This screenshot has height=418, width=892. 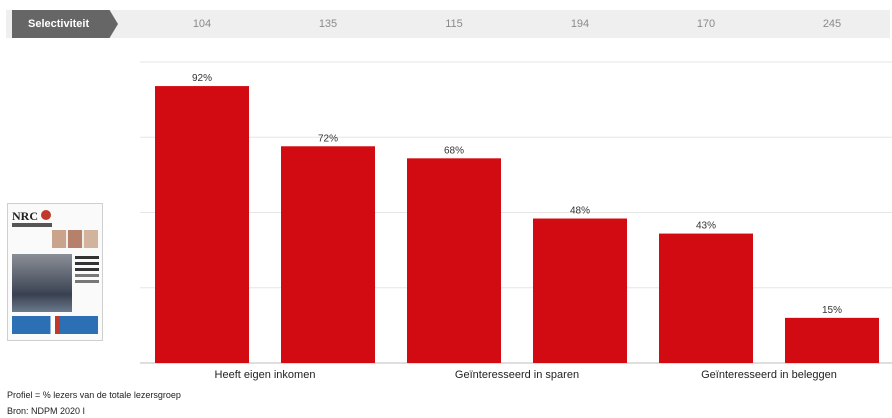 I want to click on selectivity-bar, so click(x=448, y=24).